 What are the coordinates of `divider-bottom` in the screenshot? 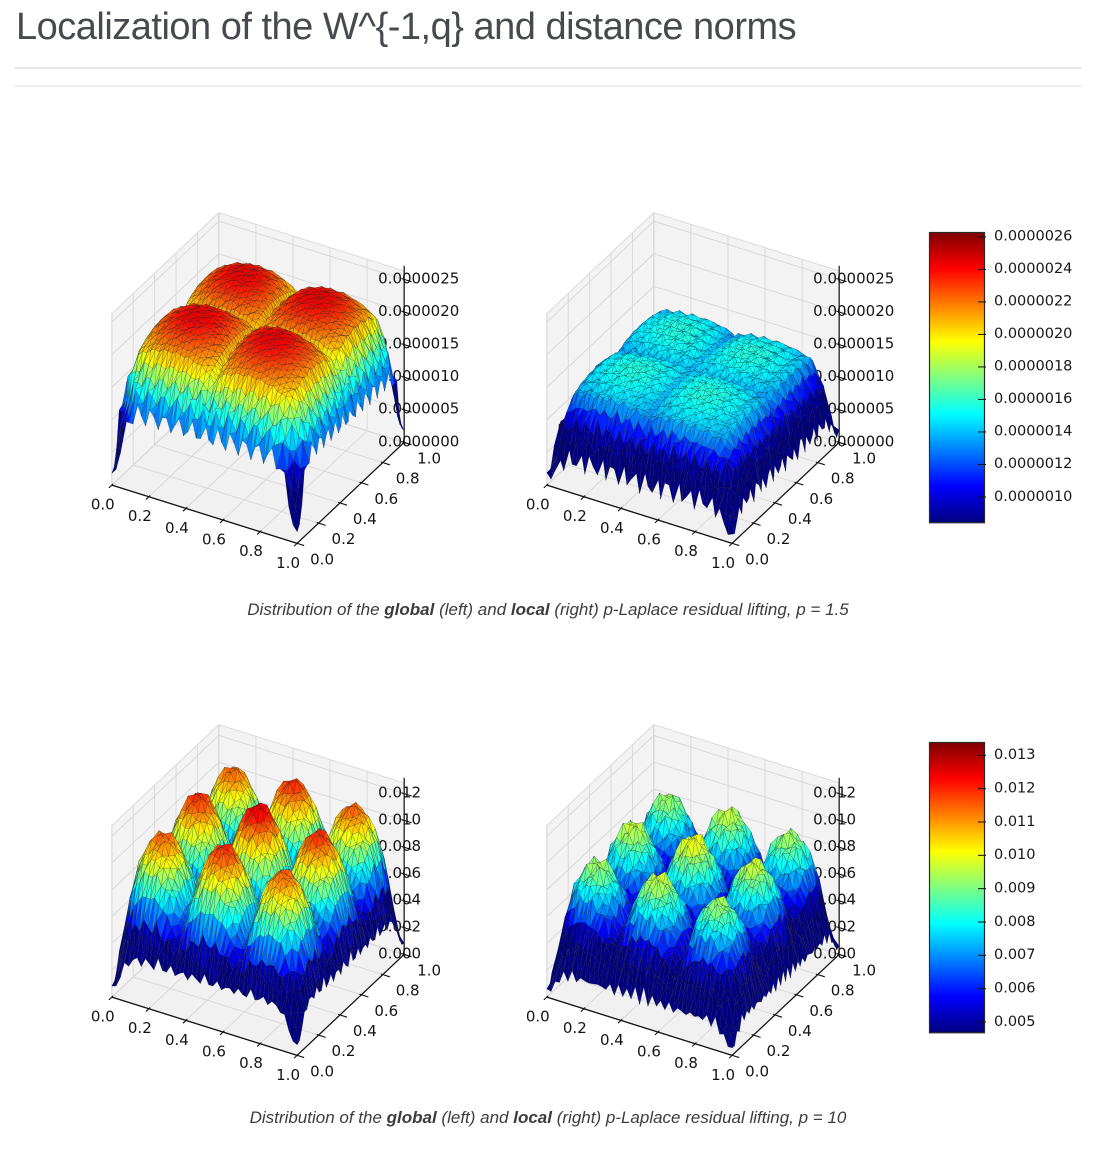 It's located at (548, 86).